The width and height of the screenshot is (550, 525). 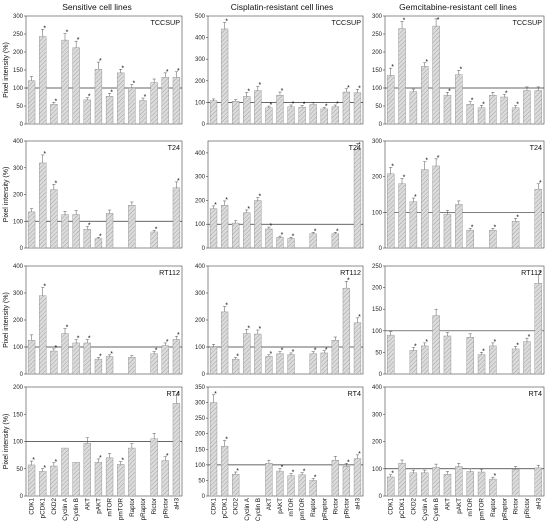 I want to click on panel-cell-line-label: TCCSUP, so click(x=527, y=22).